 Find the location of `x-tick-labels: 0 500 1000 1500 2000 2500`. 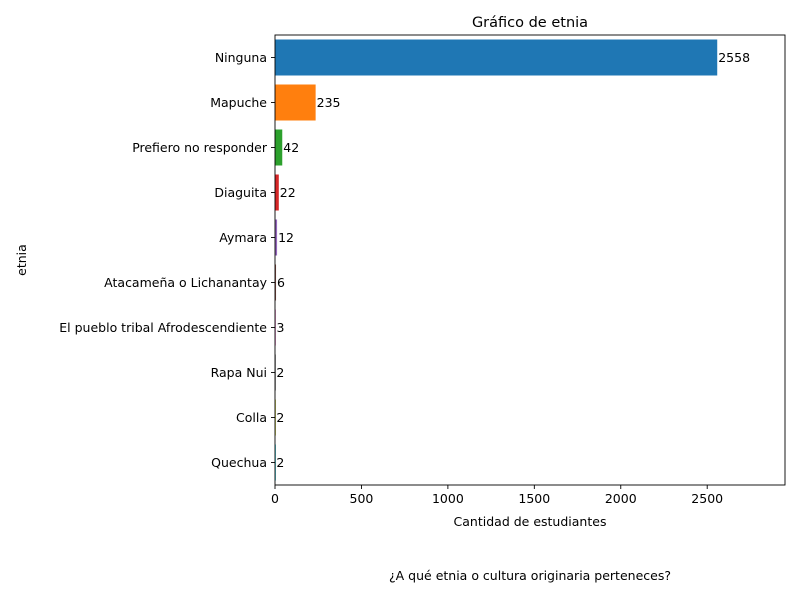

x-tick-labels: 0 500 1000 1500 2000 2500 is located at coordinates (497, 495).